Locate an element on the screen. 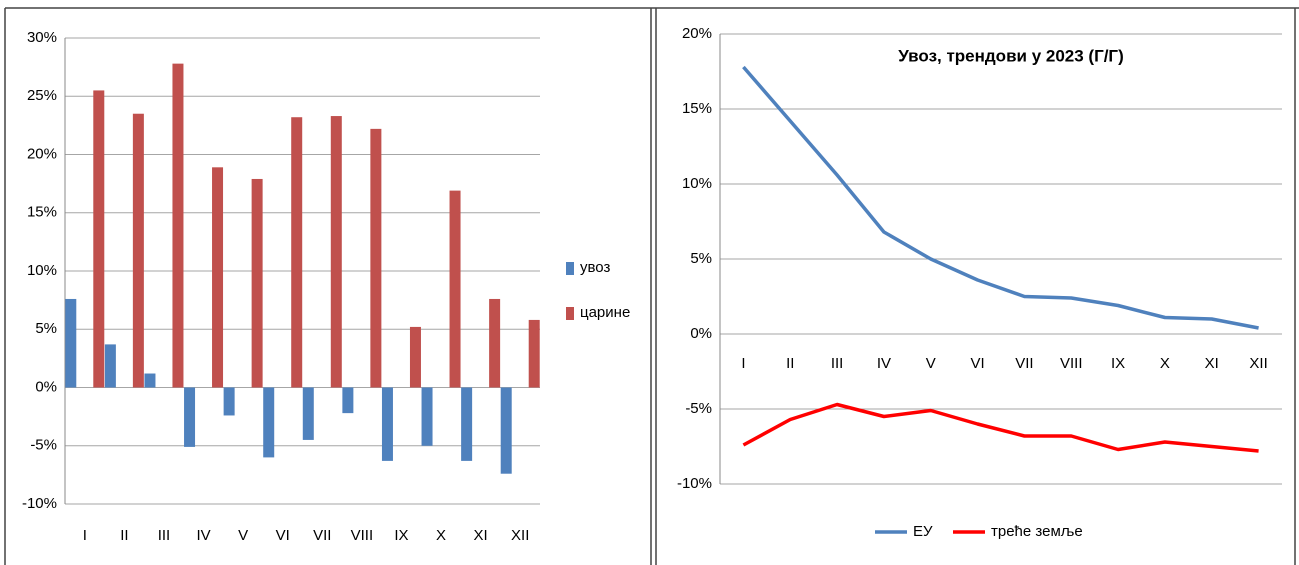 The width and height of the screenshot is (1299, 565). y-tick-label: 30% is located at coordinates (42, 37).